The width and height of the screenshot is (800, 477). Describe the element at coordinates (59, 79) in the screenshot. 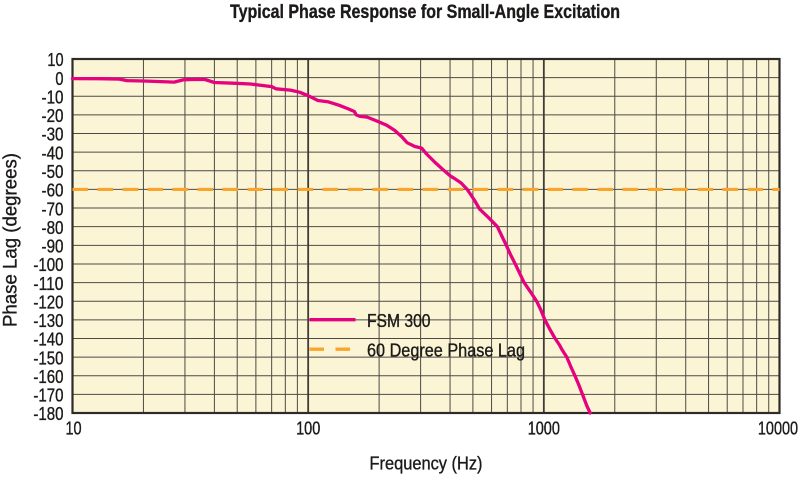

I see `svg-text: 0` at that location.